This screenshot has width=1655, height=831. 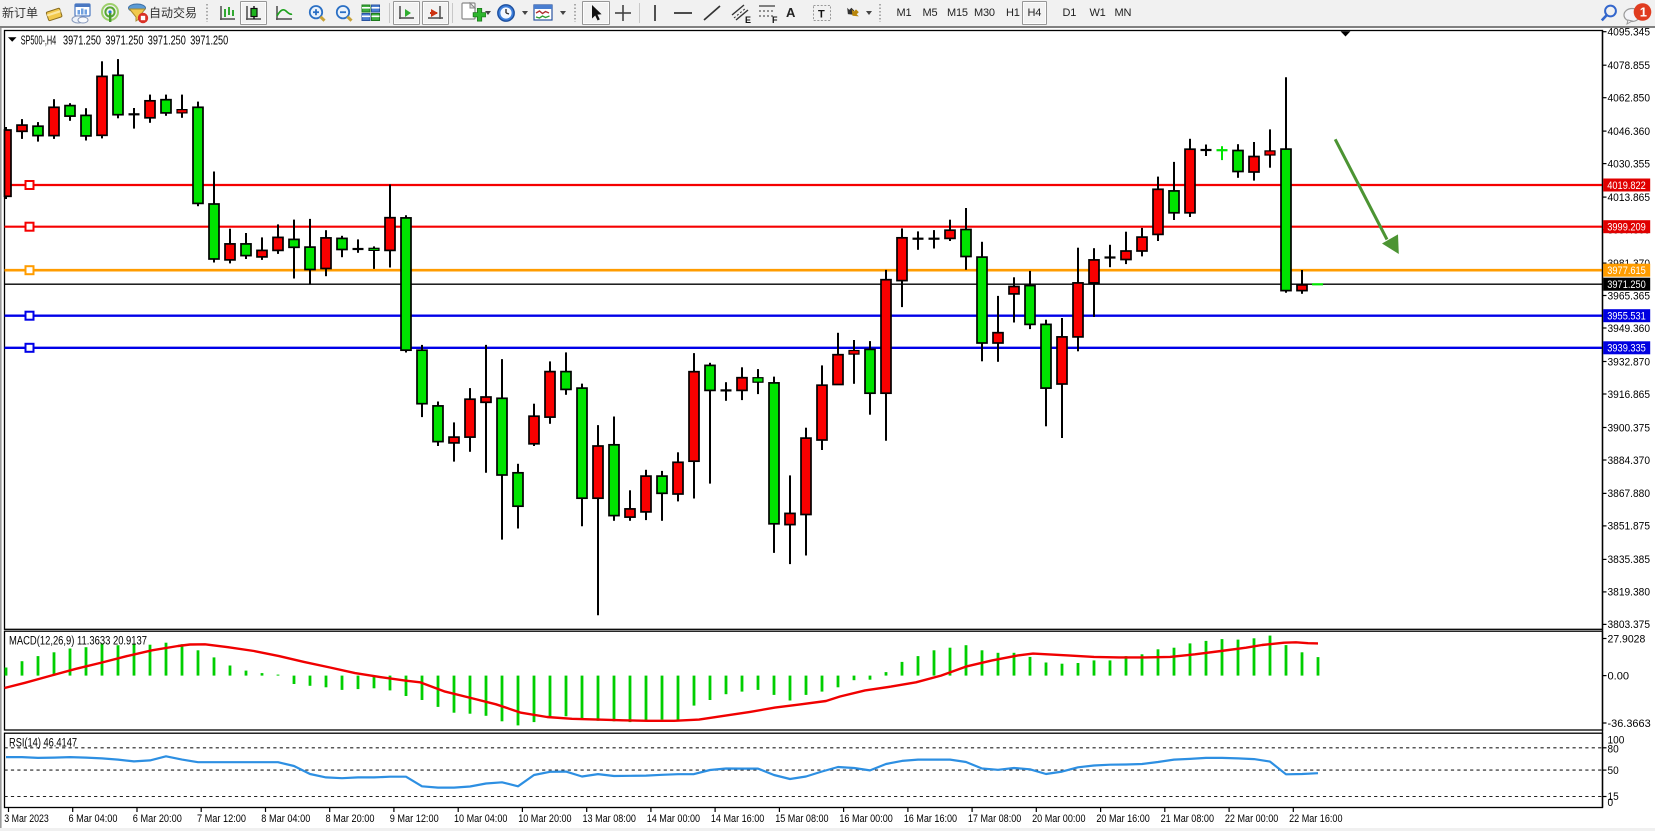 What do you see at coordinates (775, 19) in the screenshot?
I see `svg-text: F` at bounding box center [775, 19].